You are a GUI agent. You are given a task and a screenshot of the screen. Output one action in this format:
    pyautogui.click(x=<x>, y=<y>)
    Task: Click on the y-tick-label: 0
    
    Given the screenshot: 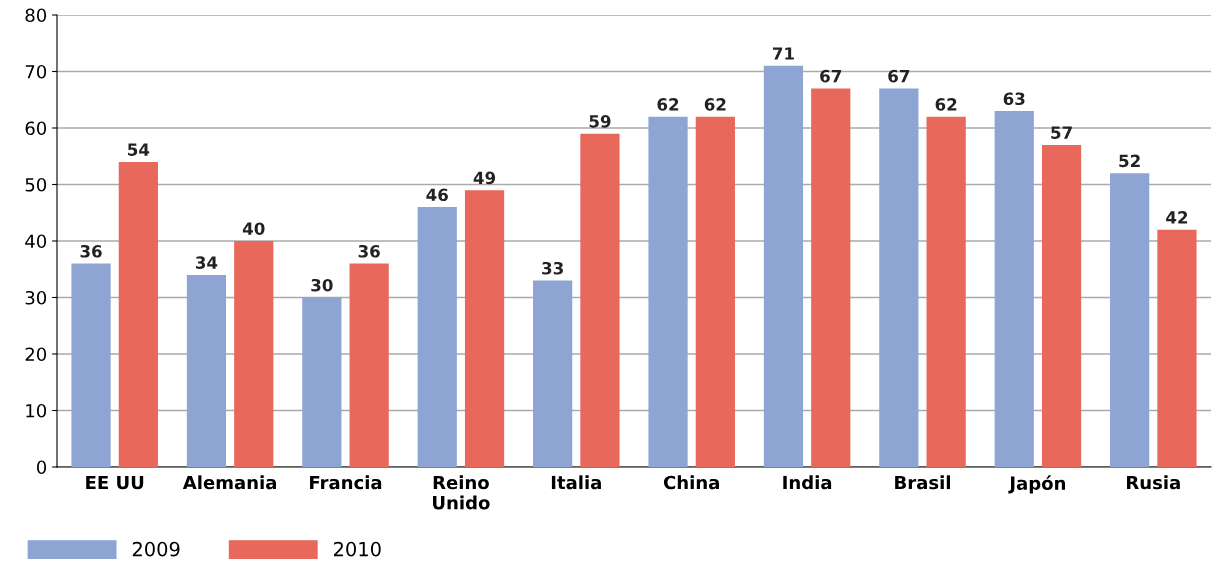 What is the action you would take?
    pyautogui.click(x=41, y=467)
    